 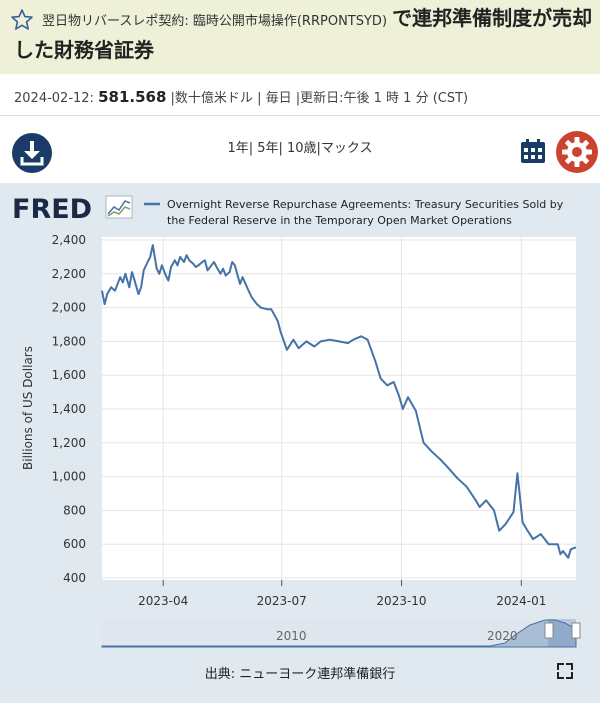 What do you see at coordinates (69, 274) in the screenshot?
I see `y-tick-label: 2,200` at bounding box center [69, 274].